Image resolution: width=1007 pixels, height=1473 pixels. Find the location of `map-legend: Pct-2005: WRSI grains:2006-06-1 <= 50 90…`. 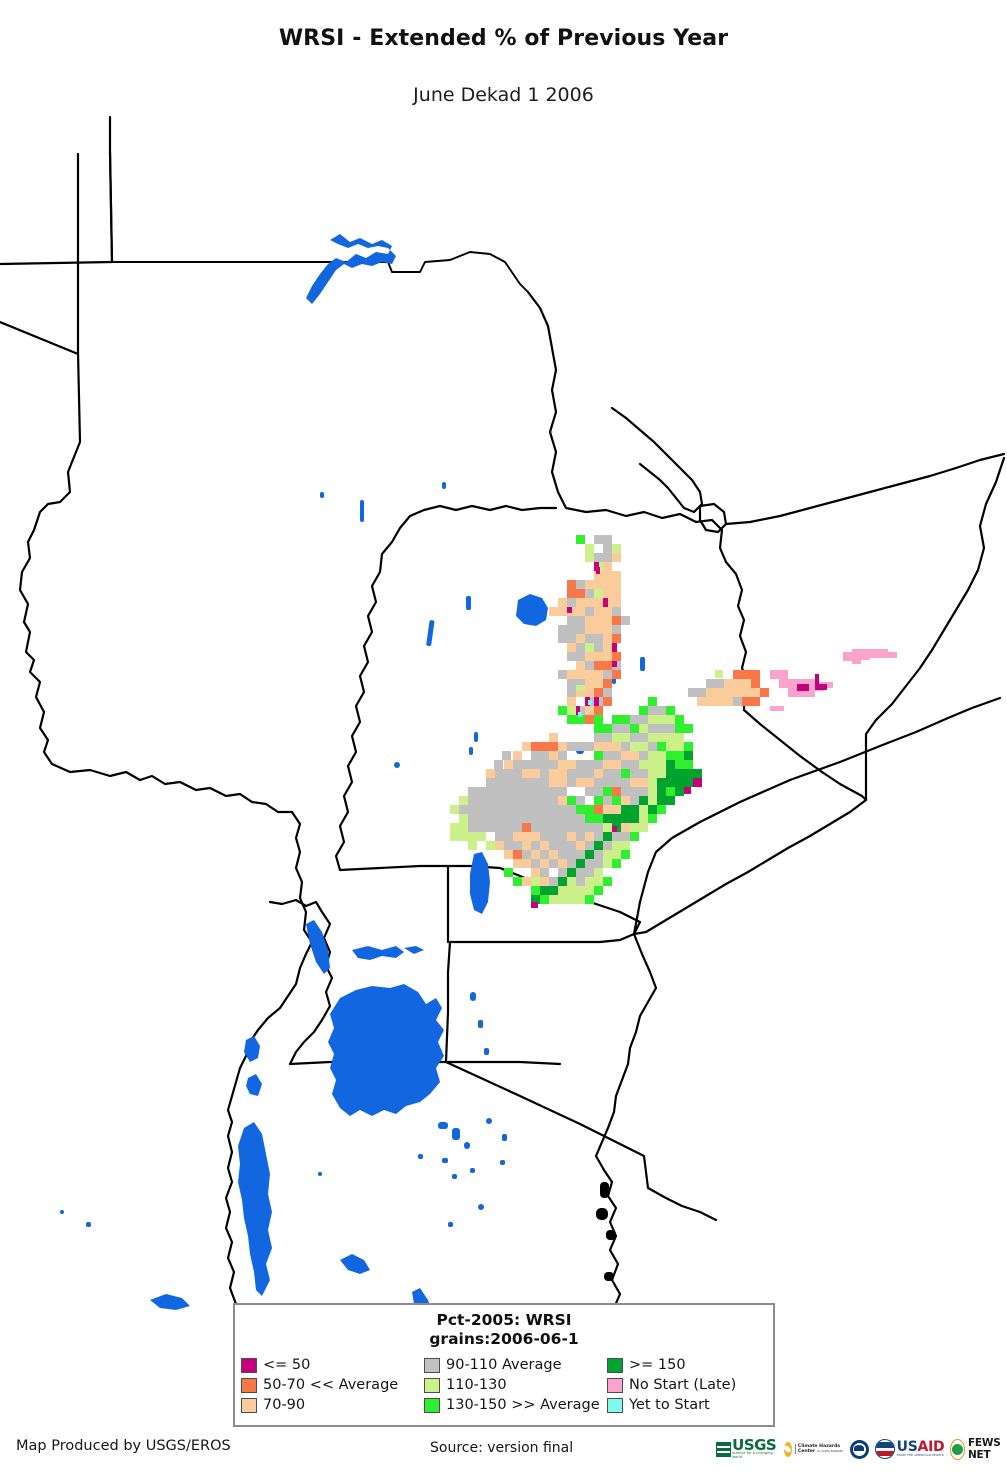

map-legend: Pct-2005: WRSI grains:2006-06-1 <= 50 90… is located at coordinates (504, 1365).